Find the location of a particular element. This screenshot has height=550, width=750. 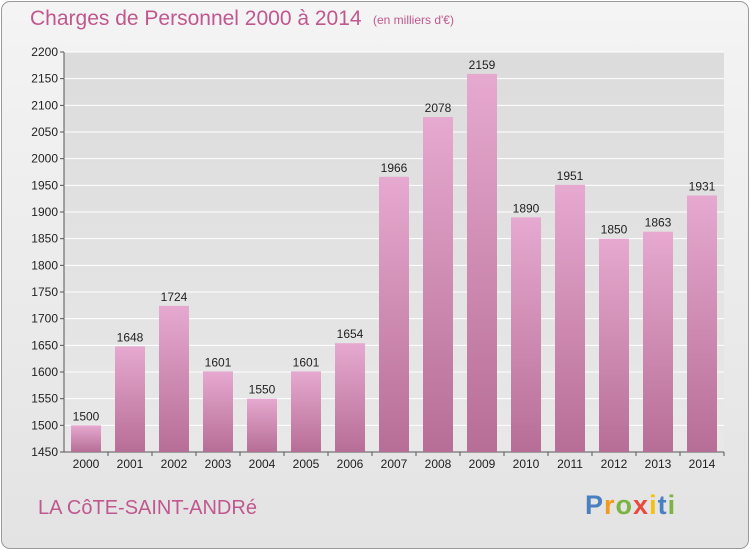

y-tick-label: 1850 is located at coordinates (44, 239).